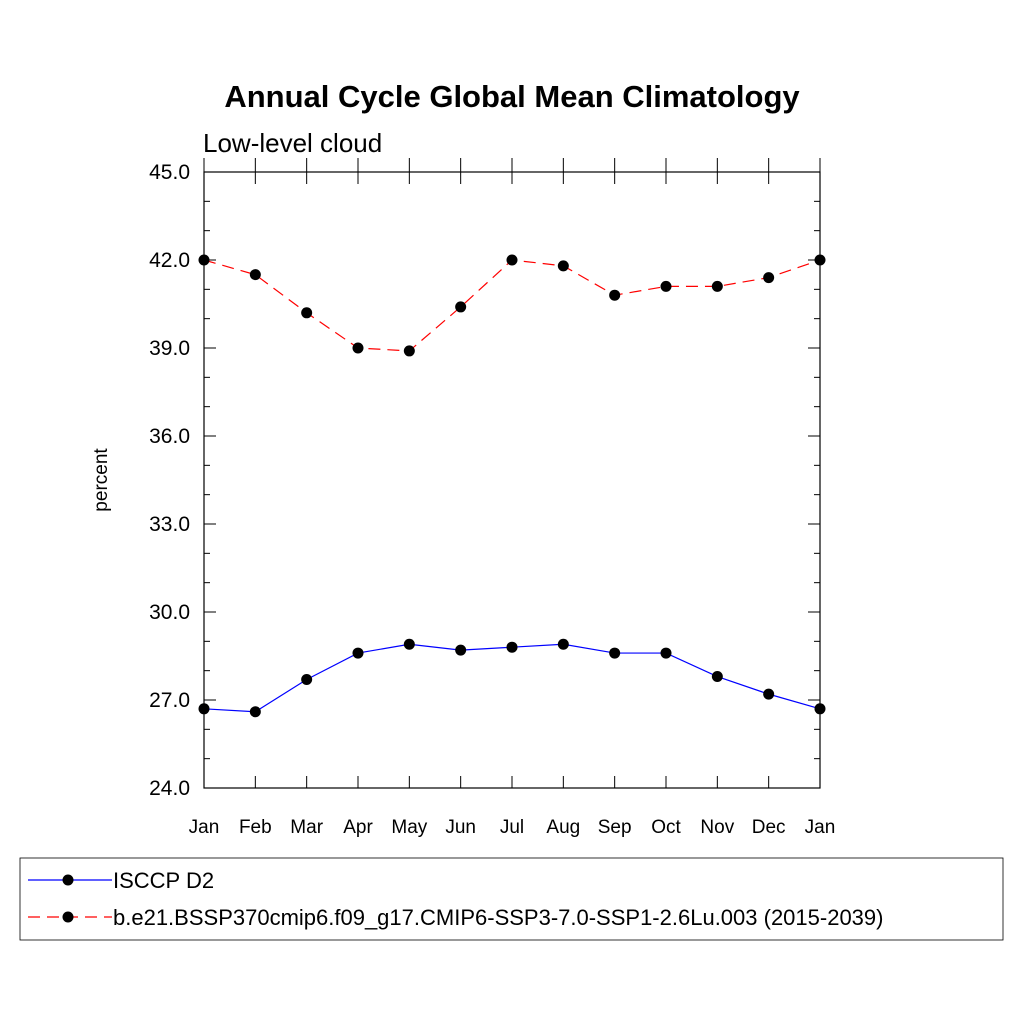 This screenshot has height=1024, width=1024. Describe the element at coordinates (358, 827) in the screenshot. I see `x-tick-label: Apr` at that location.